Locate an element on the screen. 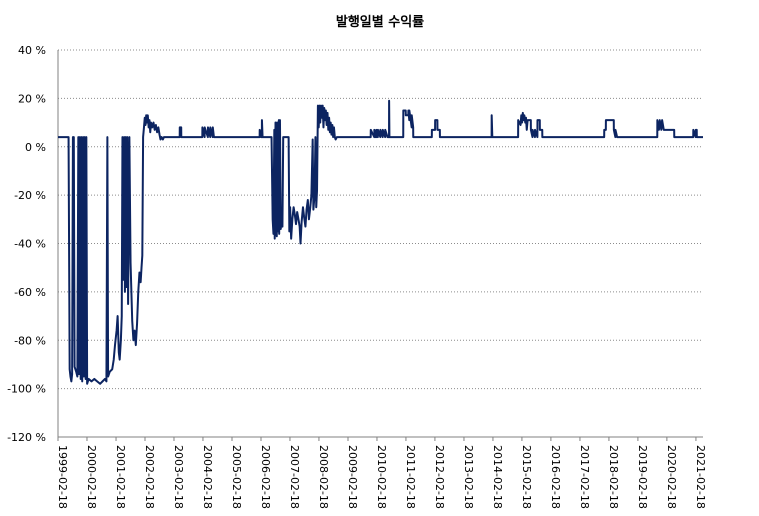  x-tick-label: 2011-02-18 is located at coordinates (410, 477).